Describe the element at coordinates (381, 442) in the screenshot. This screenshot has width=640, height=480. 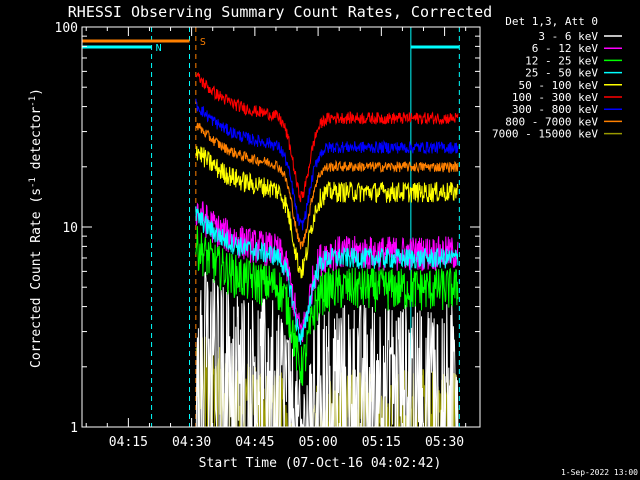
I see `x-tick-label: 05:15` at that location.